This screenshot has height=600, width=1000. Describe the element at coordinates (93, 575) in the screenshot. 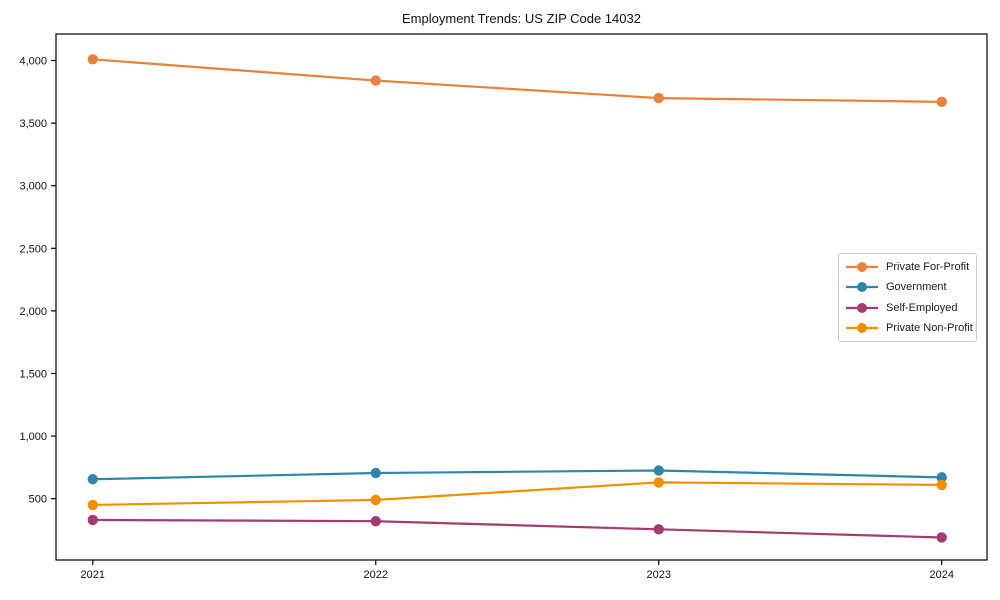

I see `x-tick-label: 2021` at that location.